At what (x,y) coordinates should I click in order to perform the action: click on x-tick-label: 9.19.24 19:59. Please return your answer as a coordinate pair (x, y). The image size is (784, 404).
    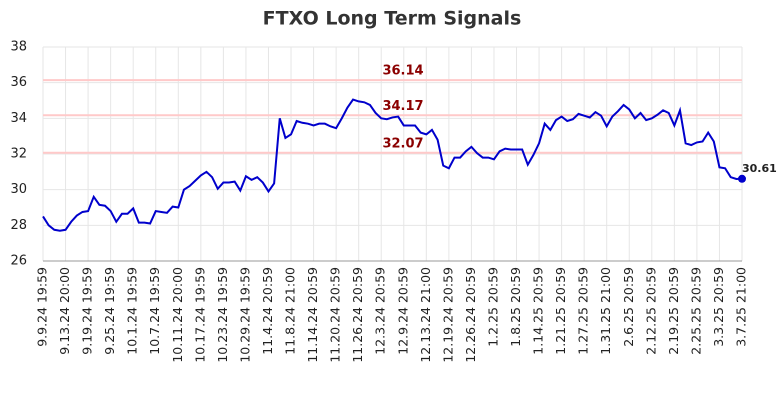
    Looking at the image, I should click on (87, 311).